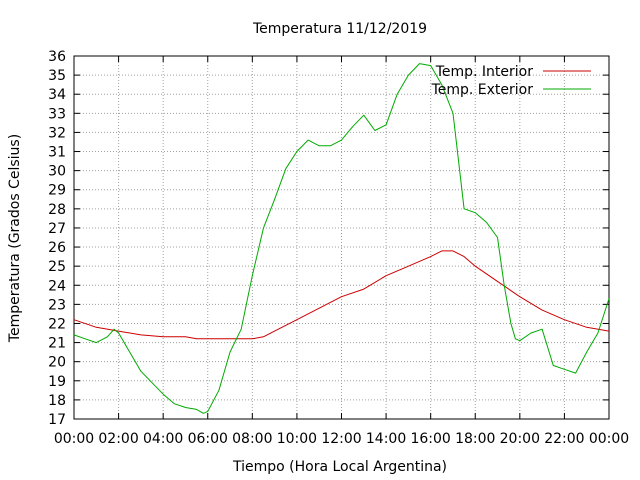 The image size is (640, 480). What do you see at coordinates (57, 114) in the screenshot?
I see `y-tick-label: 33` at bounding box center [57, 114].